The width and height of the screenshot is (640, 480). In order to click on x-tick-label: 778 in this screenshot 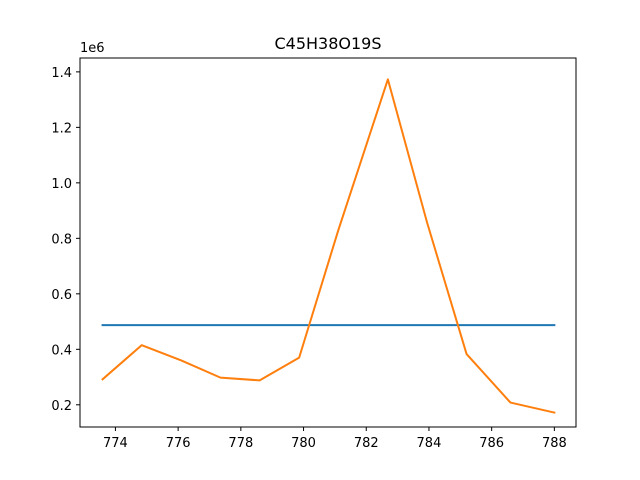, I will do `click(240, 443)`.